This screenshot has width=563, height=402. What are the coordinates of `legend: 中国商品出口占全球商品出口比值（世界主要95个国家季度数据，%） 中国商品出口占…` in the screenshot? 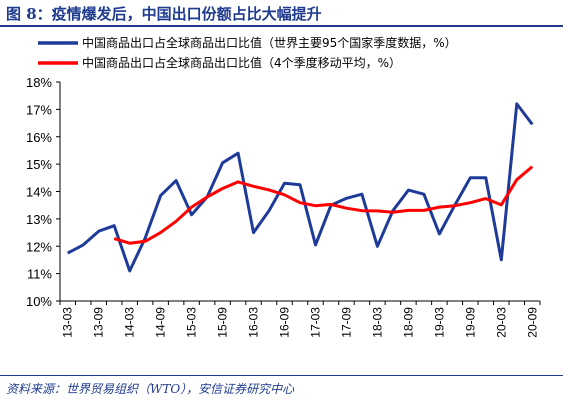 It's located at (247, 52).